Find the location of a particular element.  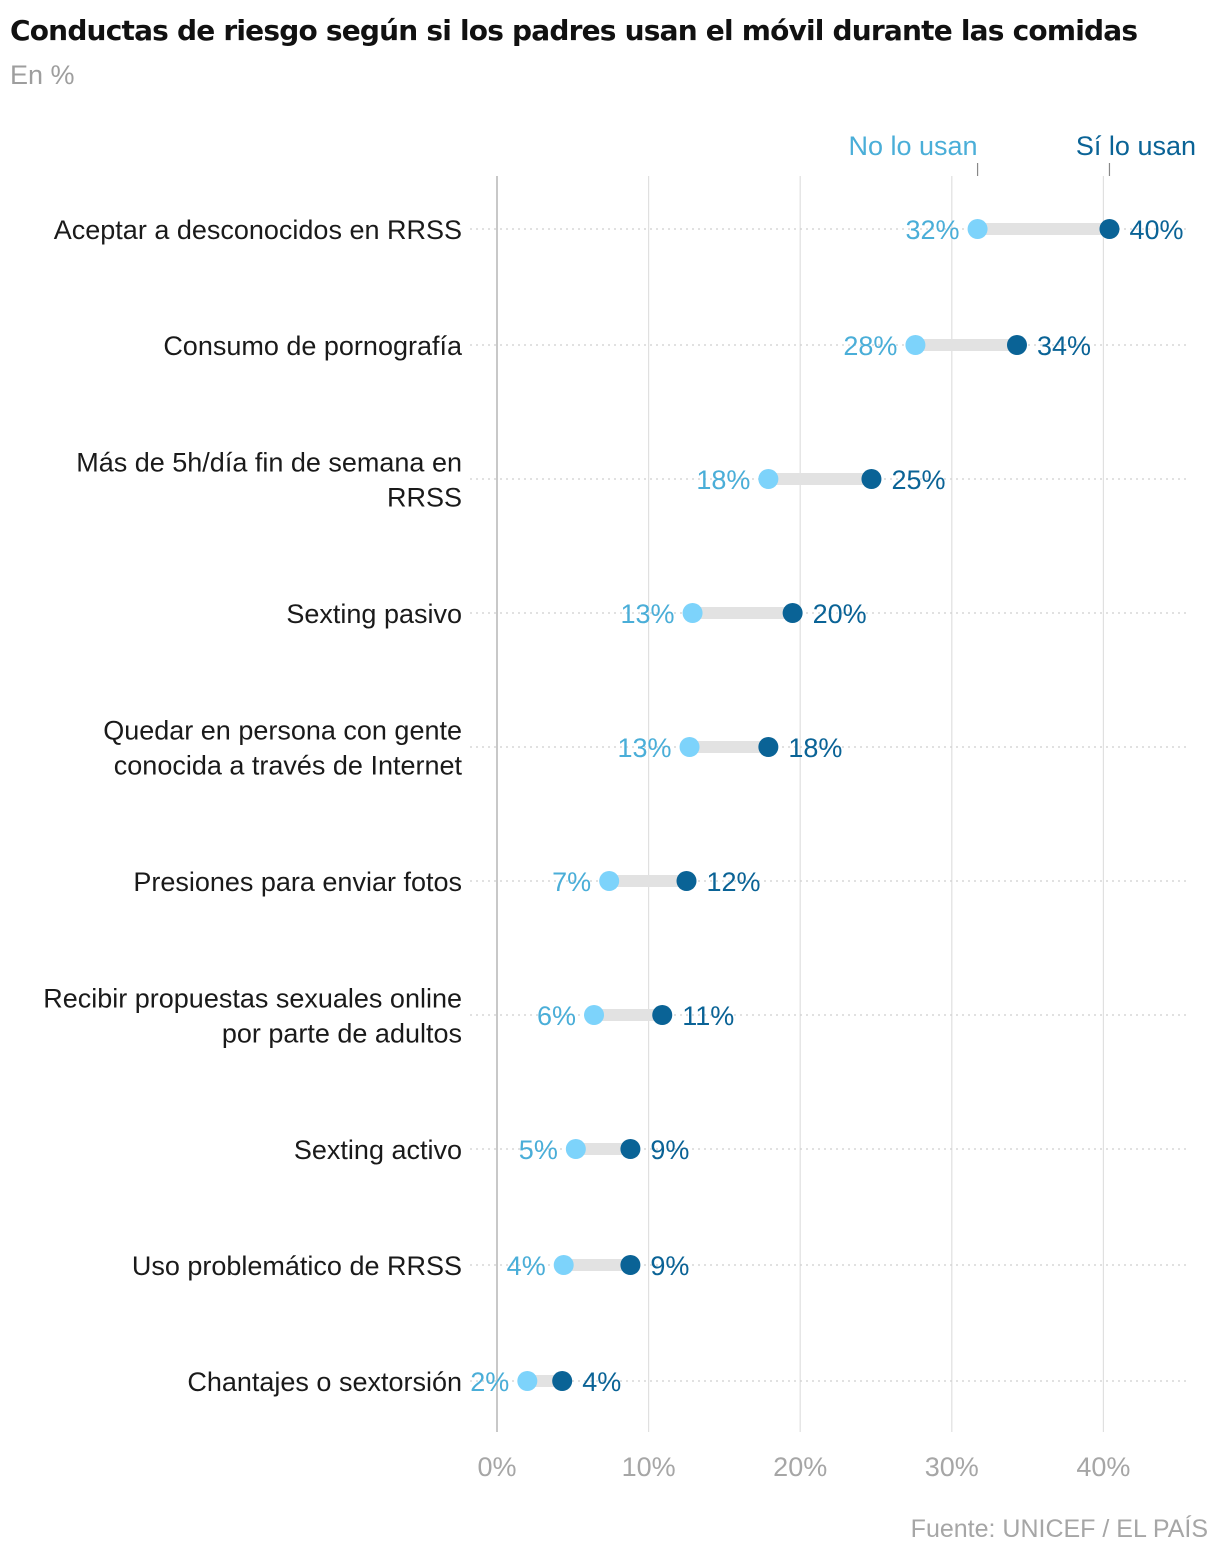

value-label-si-lo-usan: 34% is located at coordinates (1064, 346).